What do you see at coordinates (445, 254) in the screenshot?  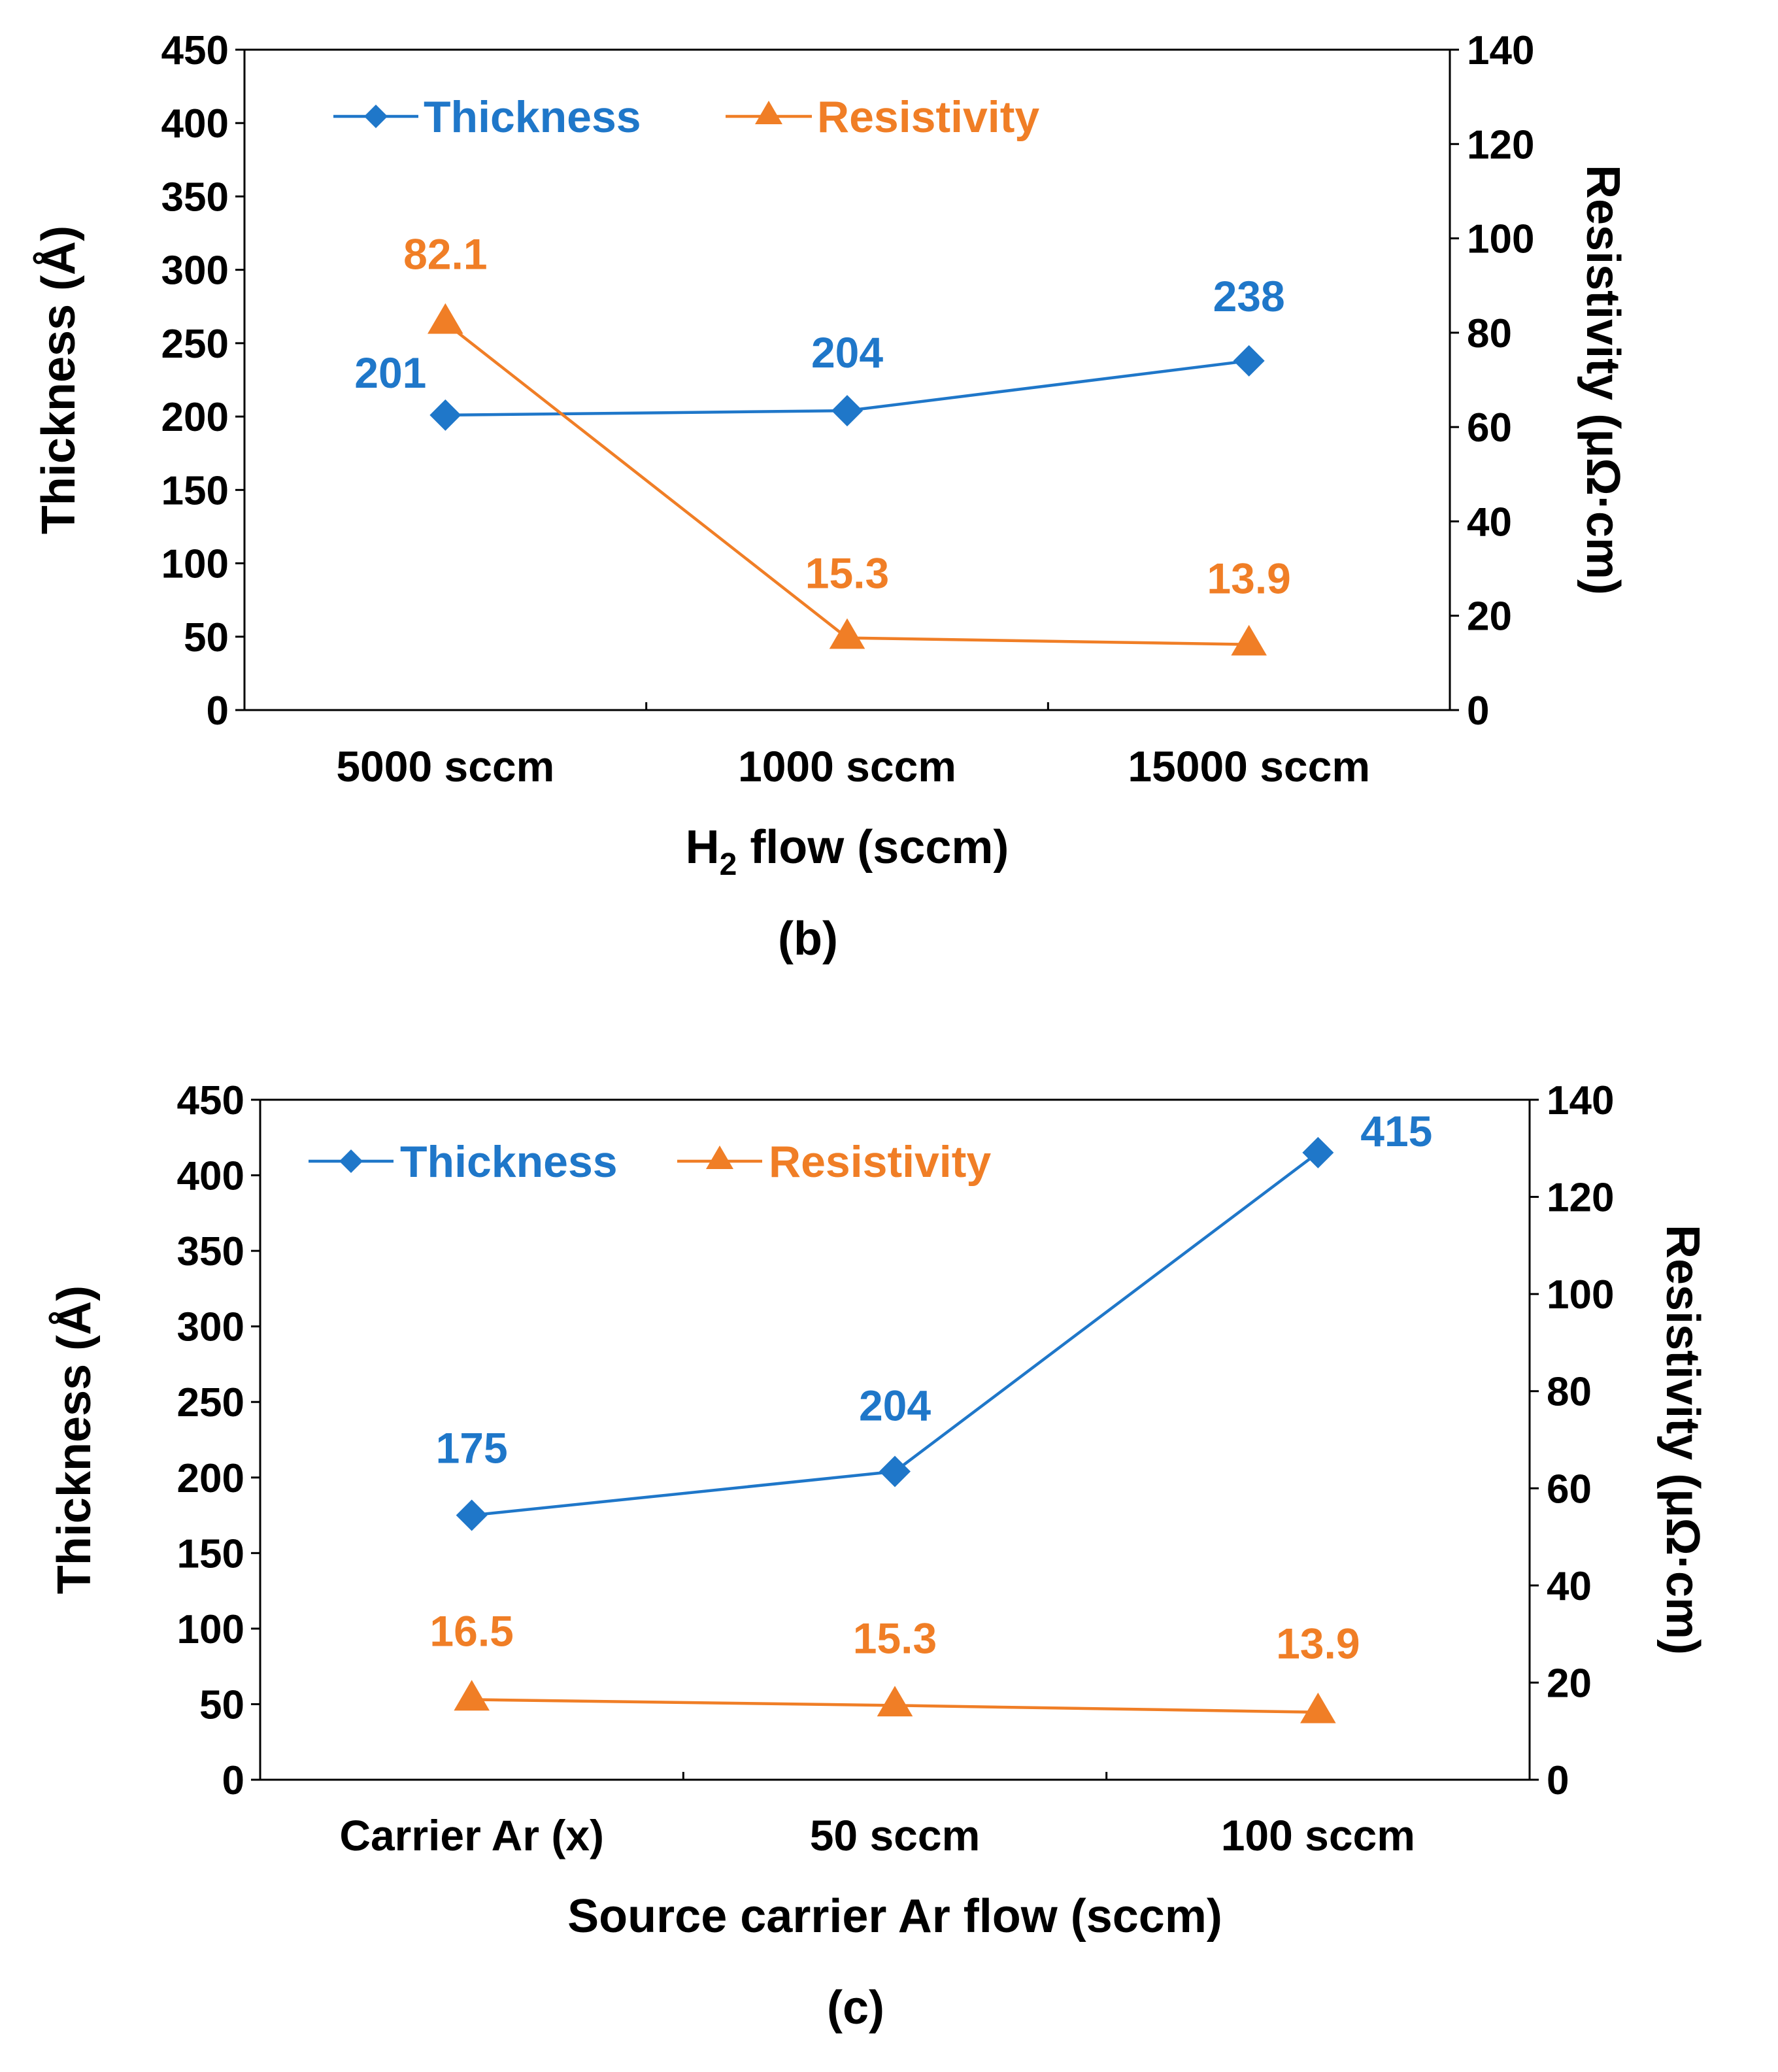 I see `resistivity-data-label: 82.1` at bounding box center [445, 254].